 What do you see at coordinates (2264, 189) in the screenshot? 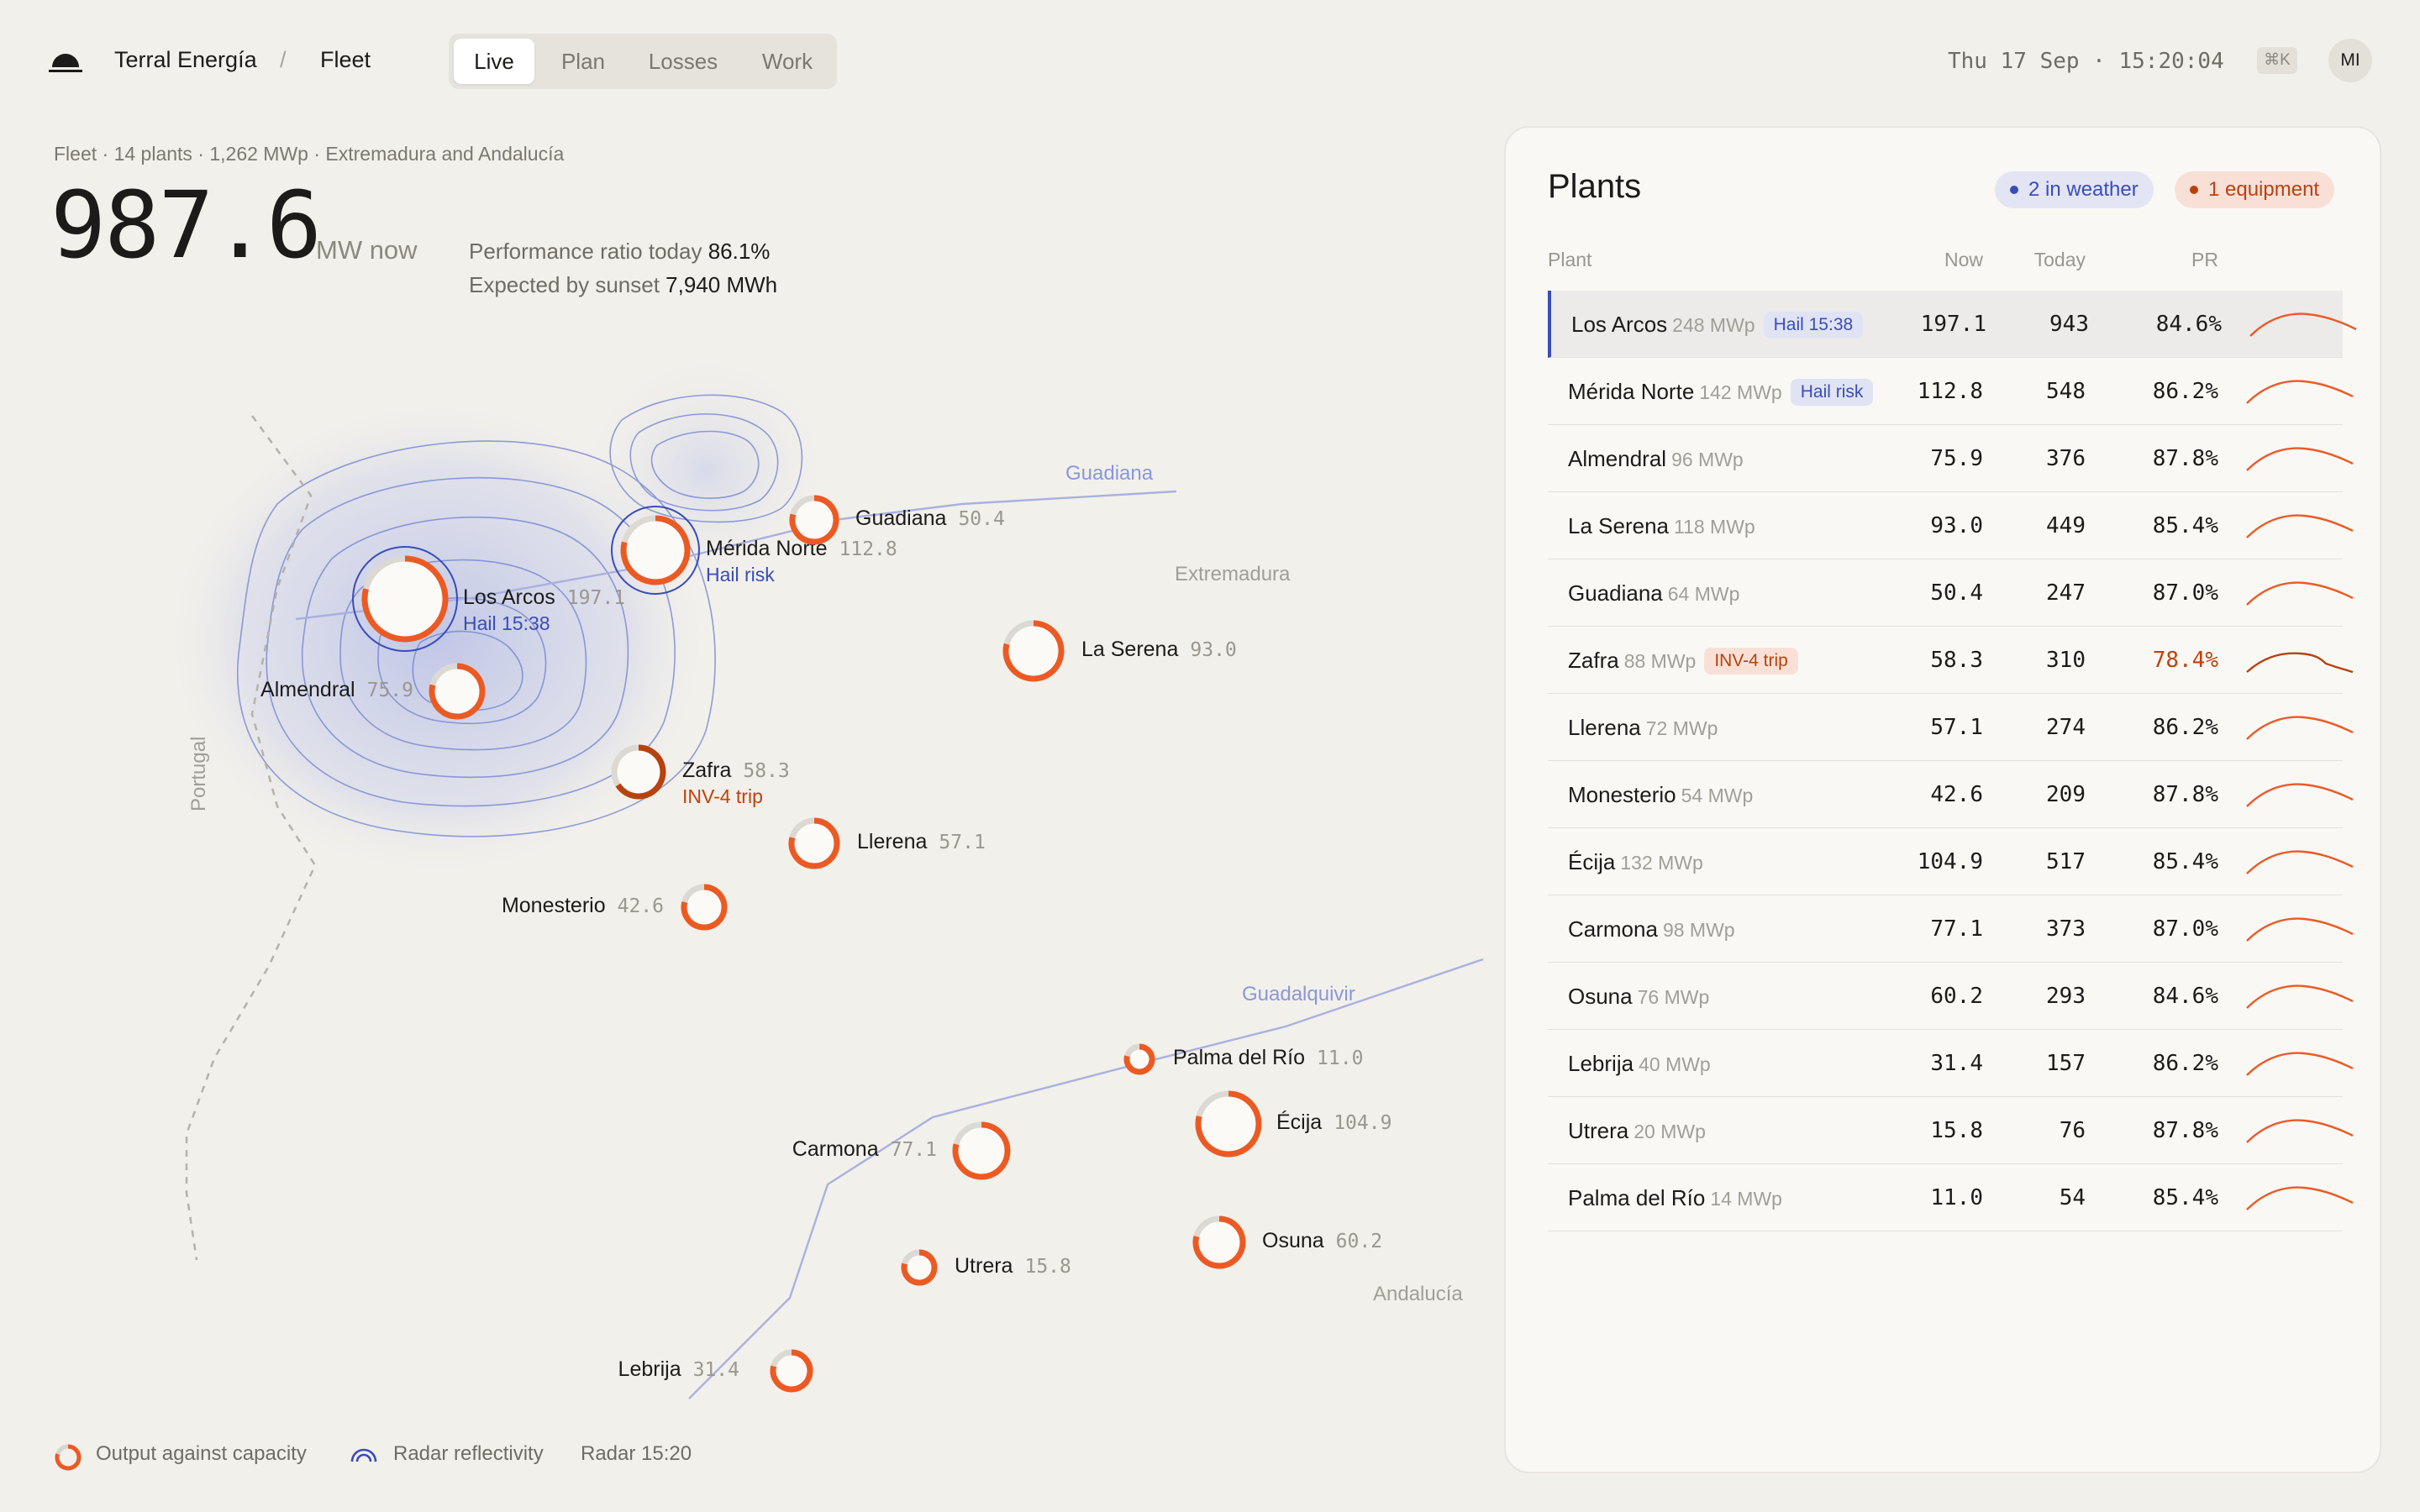
I see `equipment-alert-label: 1 equipment` at bounding box center [2264, 189].